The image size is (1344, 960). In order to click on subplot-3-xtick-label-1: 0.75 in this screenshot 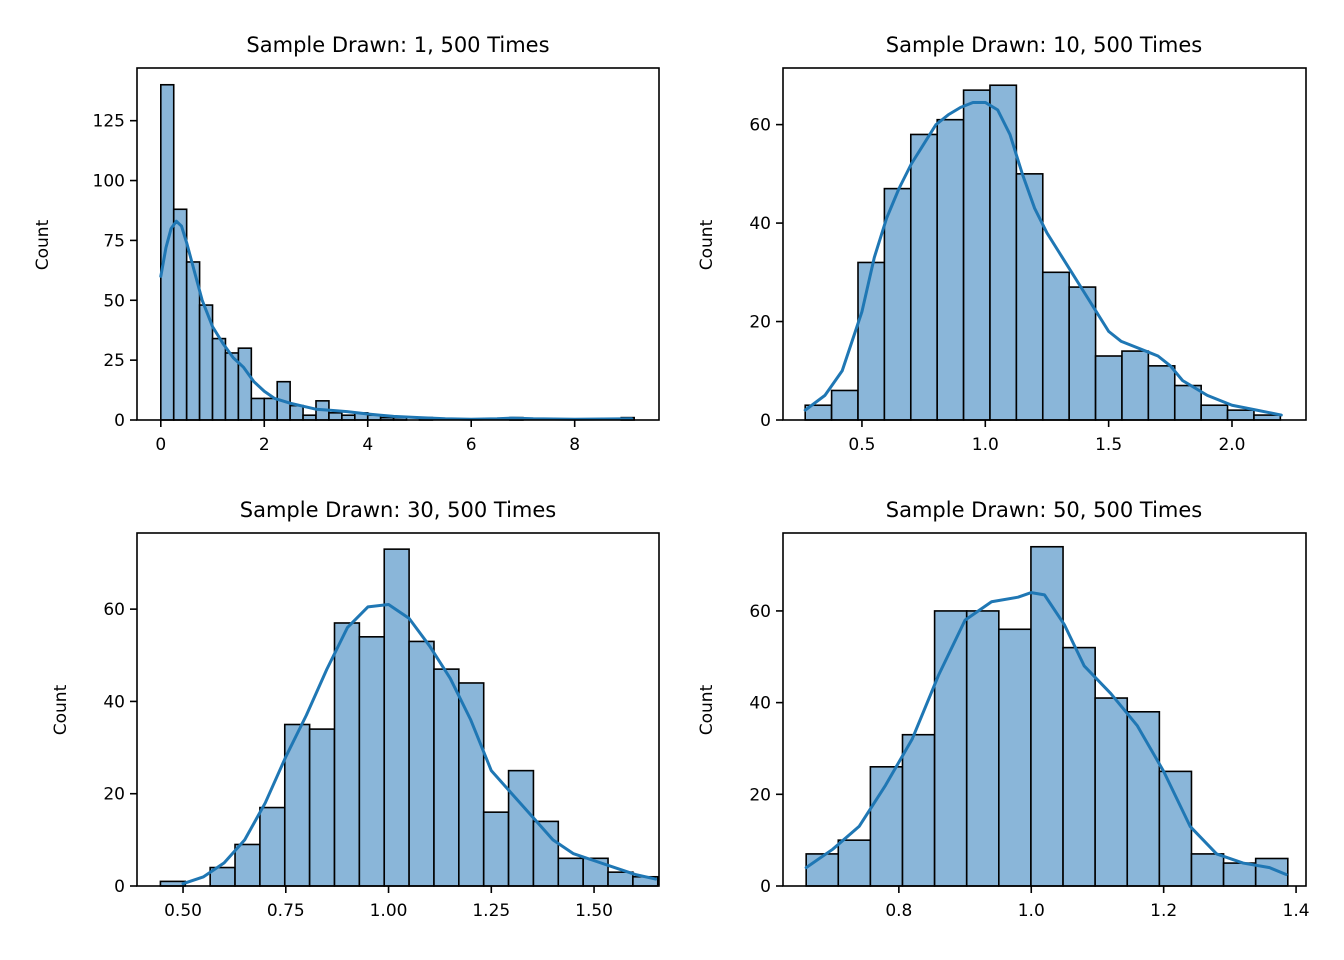, I will do `click(286, 911)`.